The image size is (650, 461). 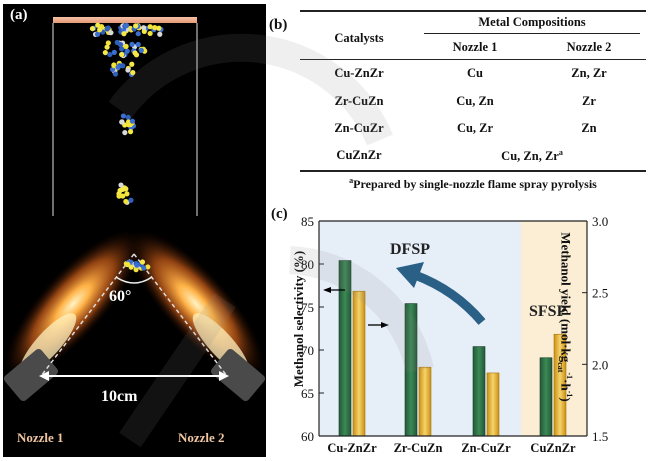 I want to click on nozzle-1-body, so click(x=31, y=375).